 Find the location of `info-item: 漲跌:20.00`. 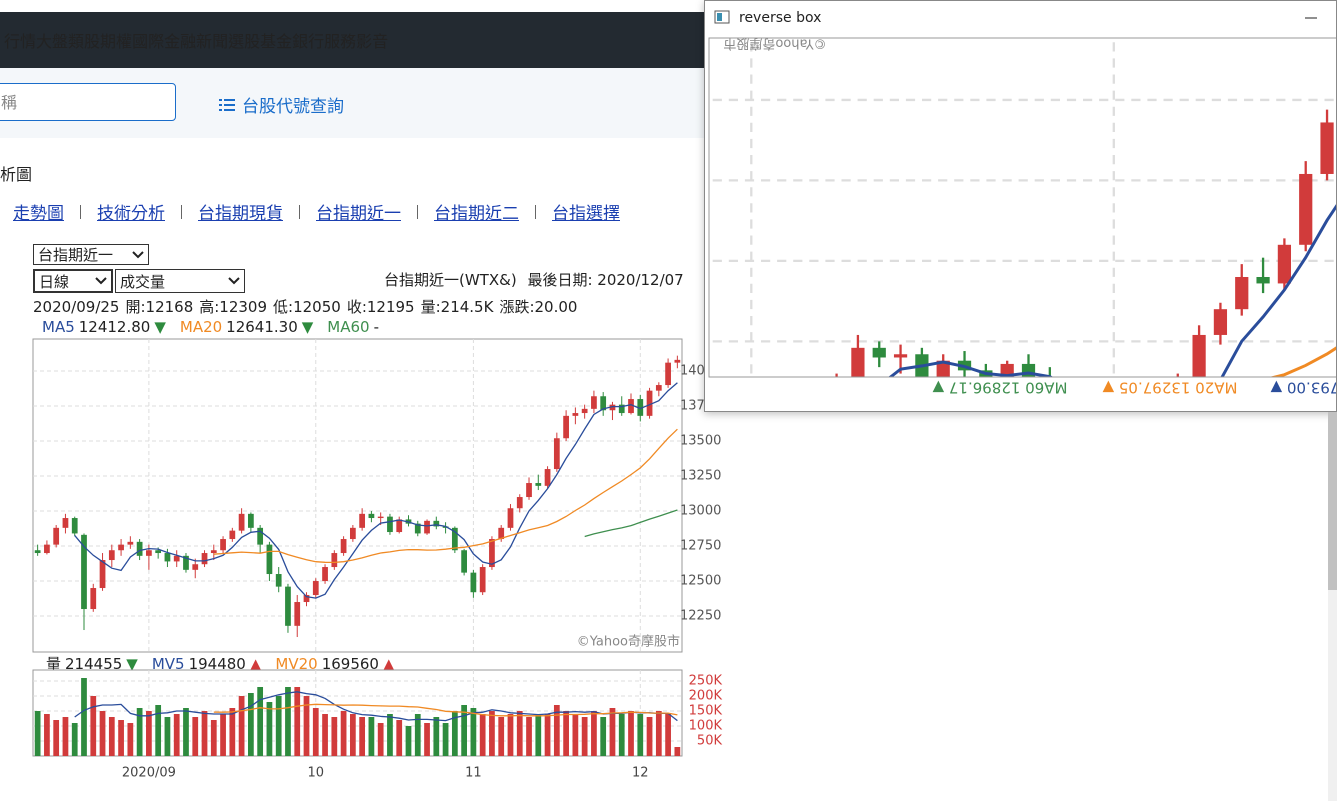

info-item: 漲跌:20.00 is located at coordinates (538, 307).